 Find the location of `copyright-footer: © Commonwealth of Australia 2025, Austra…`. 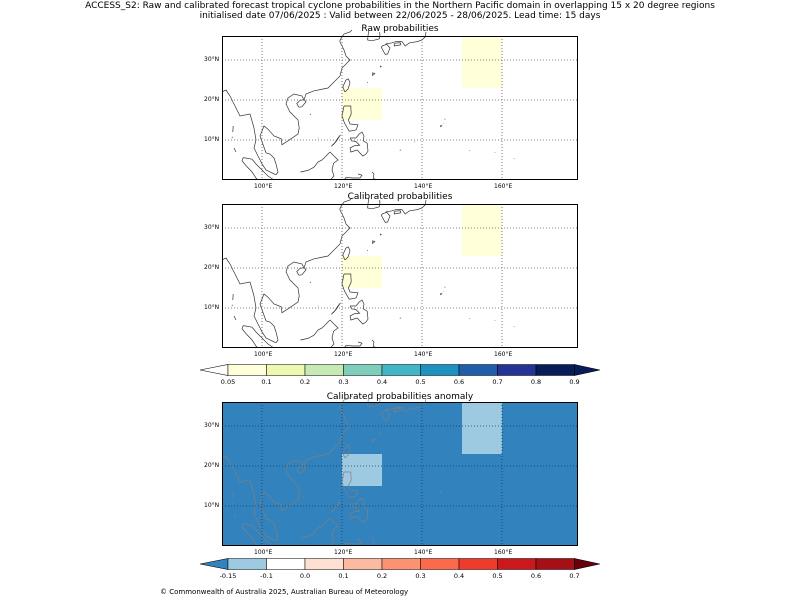

copyright-footer: © Commonwealth of Australia 2025, Austra… is located at coordinates (284, 592).